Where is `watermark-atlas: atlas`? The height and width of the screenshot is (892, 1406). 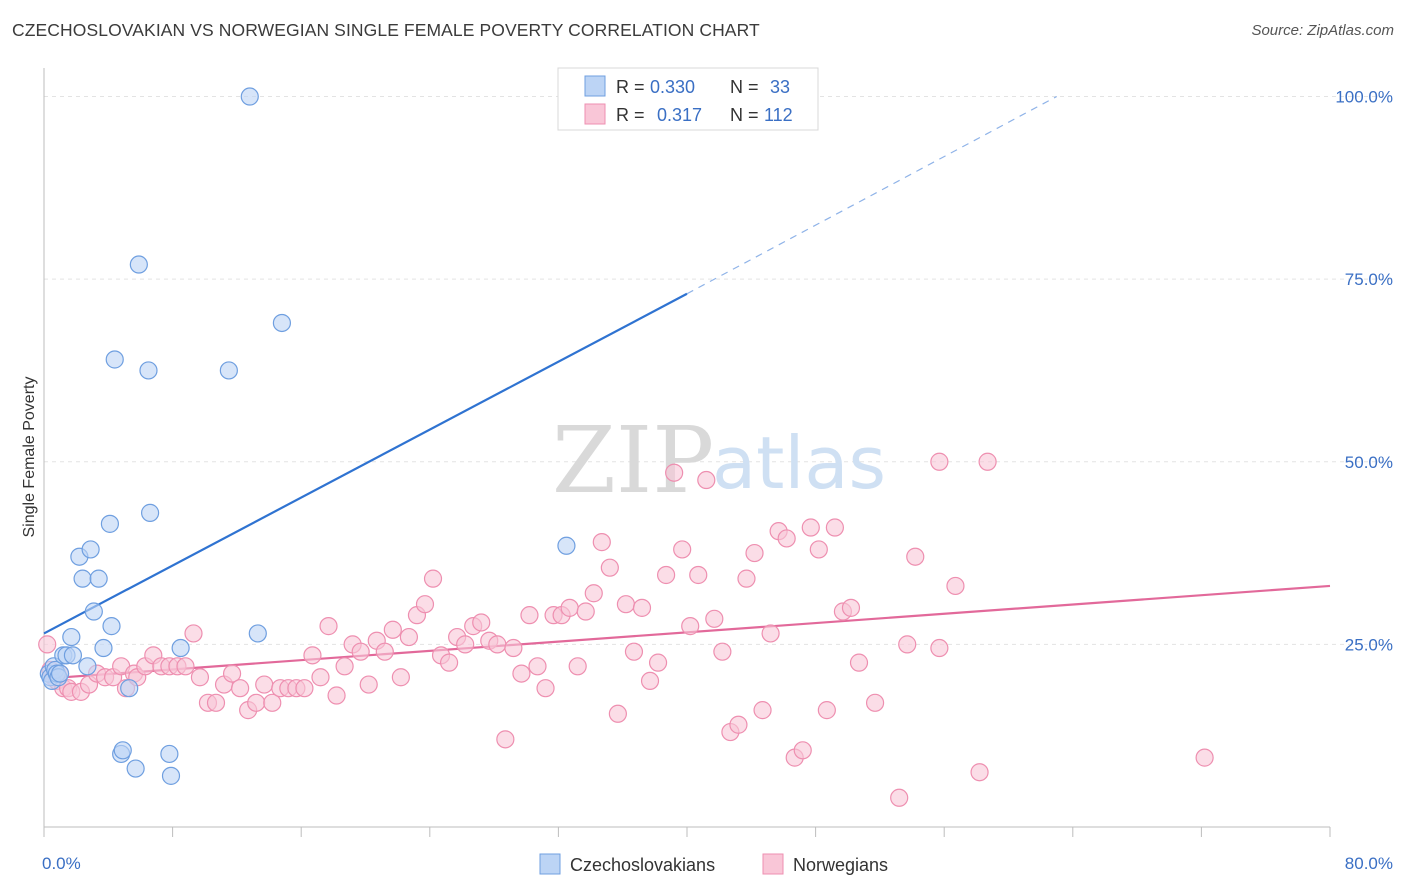 watermark-atlas: atlas is located at coordinates (799, 463).